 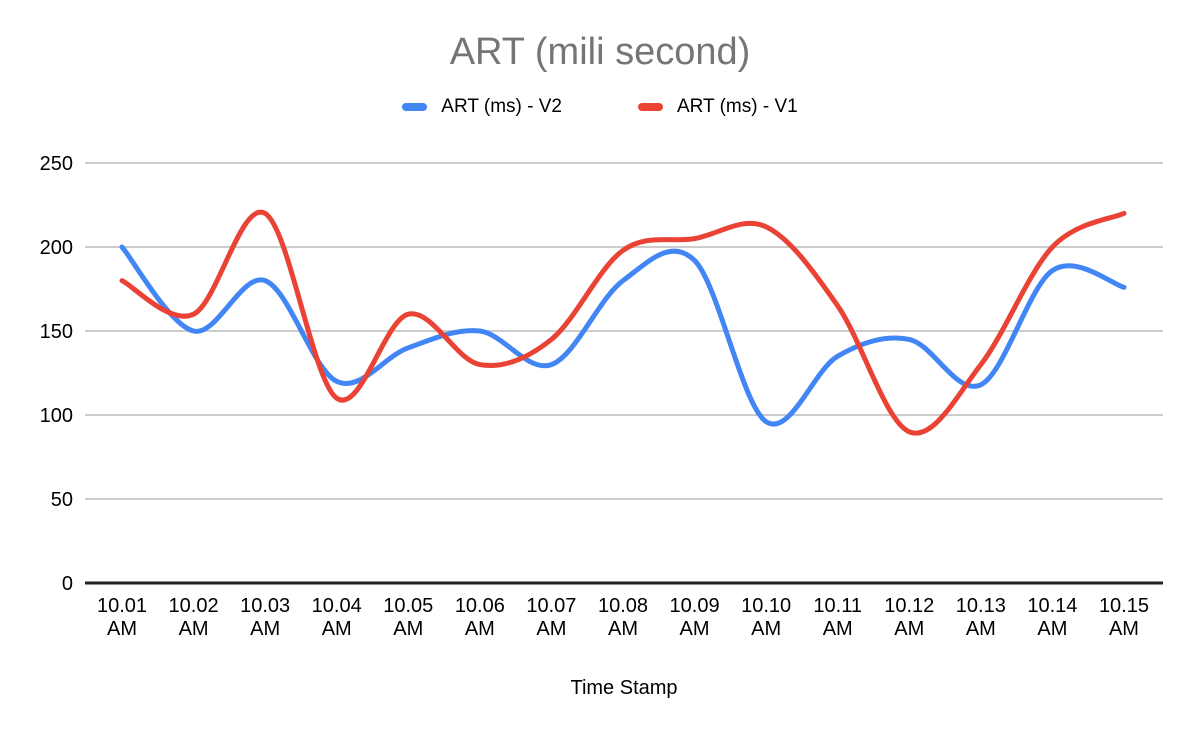 What do you see at coordinates (67, 584) in the screenshot?
I see `y-tick-label: 0` at bounding box center [67, 584].